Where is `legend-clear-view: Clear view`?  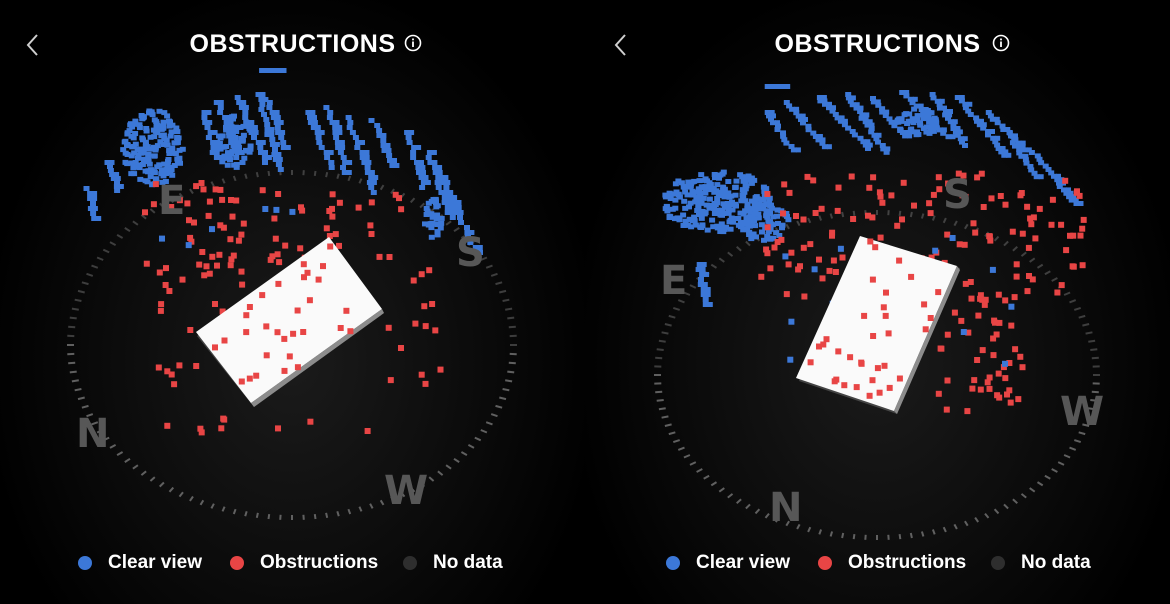 legend-clear-view: Clear view is located at coordinates (140, 563).